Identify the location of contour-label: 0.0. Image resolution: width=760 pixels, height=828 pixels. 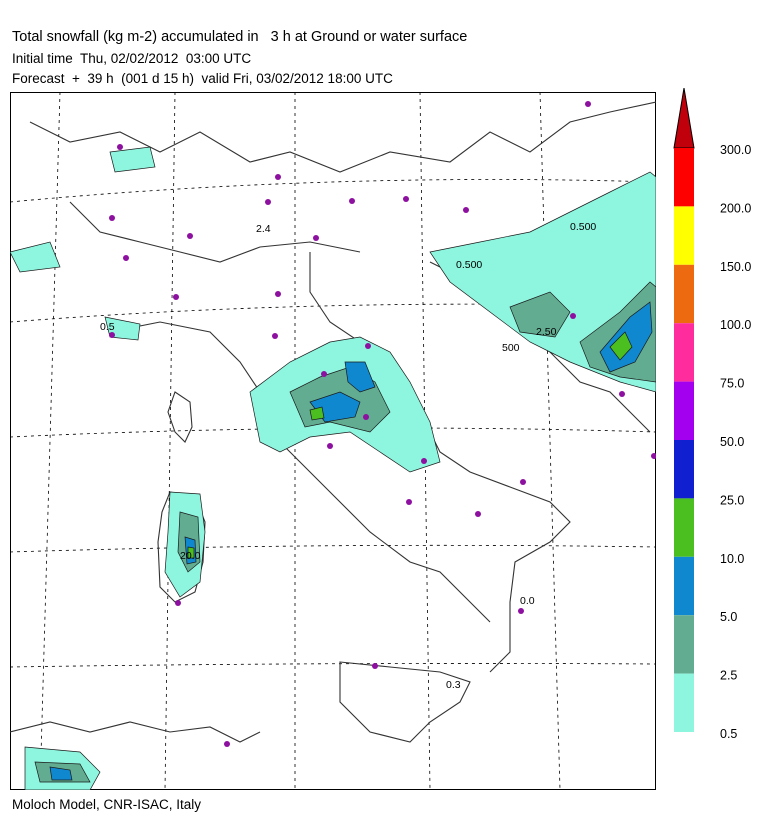
(527, 601).